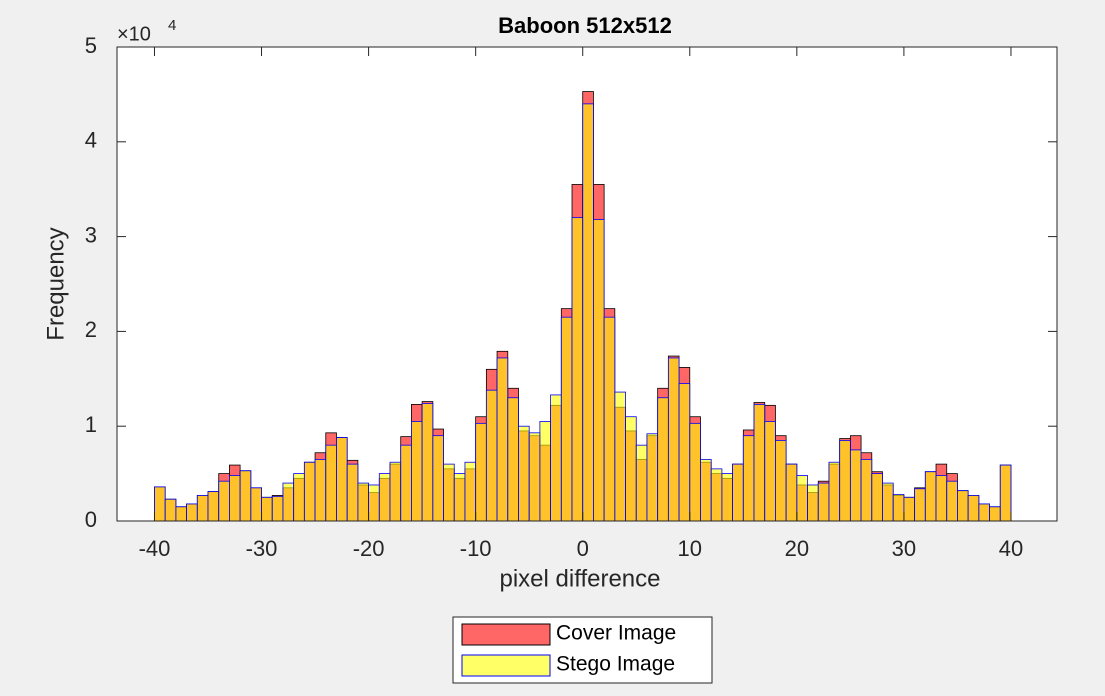  I want to click on y-tick-label: 0, so click(91, 519).